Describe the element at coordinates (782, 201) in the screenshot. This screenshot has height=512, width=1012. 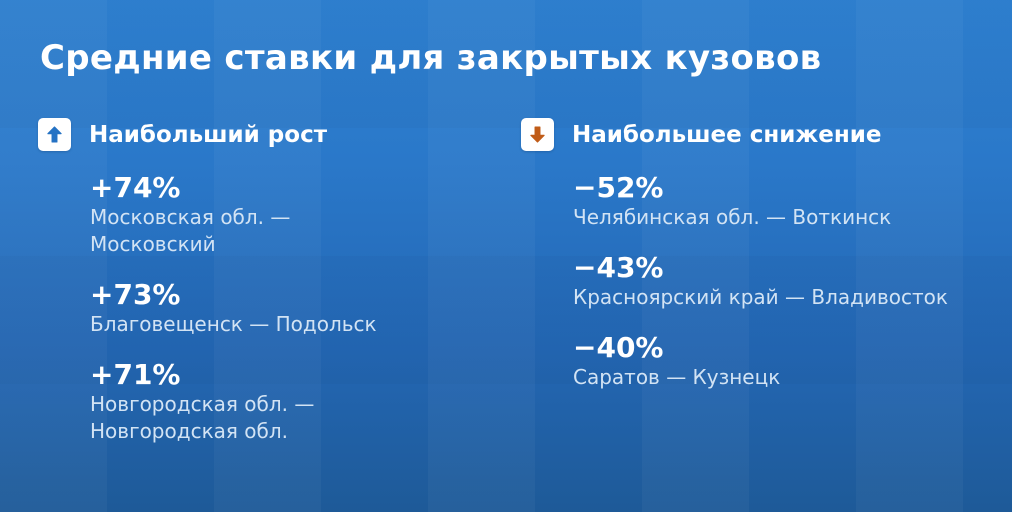
I see `stat-item: −52% Челябинская обл. — Воткинск` at that location.